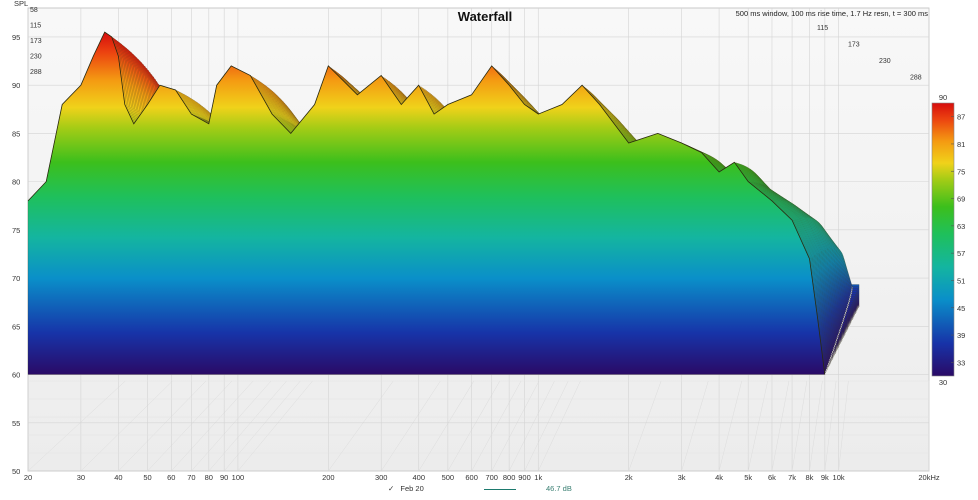 The width and height of the screenshot is (978, 500). What do you see at coordinates (943, 239) in the screenshot?
I see `colorbar-gradient` at bounding box center [943, 239].